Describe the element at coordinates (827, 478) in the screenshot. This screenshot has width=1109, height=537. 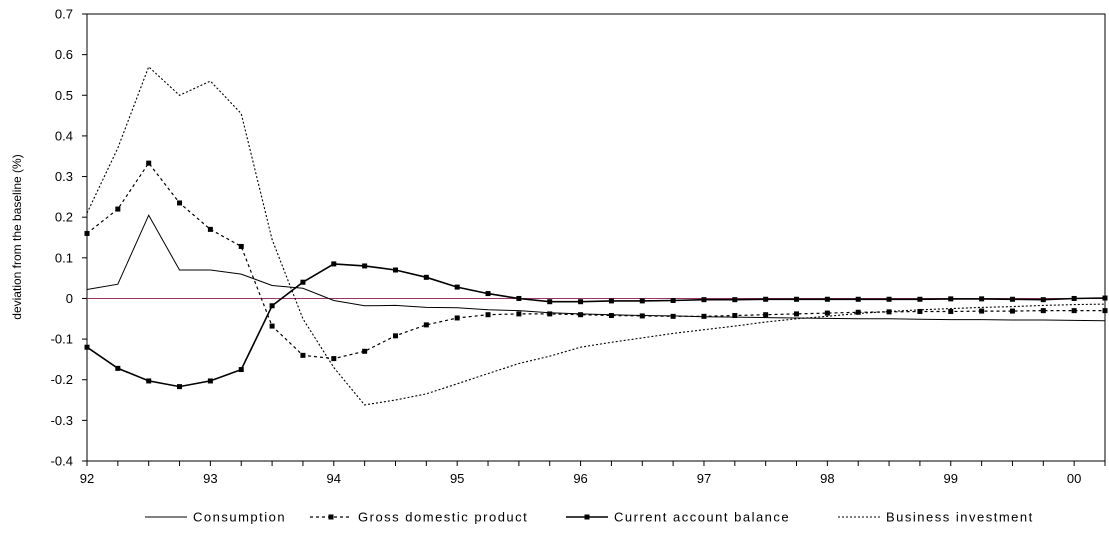
I see `x-tick-label: 98` at that location.